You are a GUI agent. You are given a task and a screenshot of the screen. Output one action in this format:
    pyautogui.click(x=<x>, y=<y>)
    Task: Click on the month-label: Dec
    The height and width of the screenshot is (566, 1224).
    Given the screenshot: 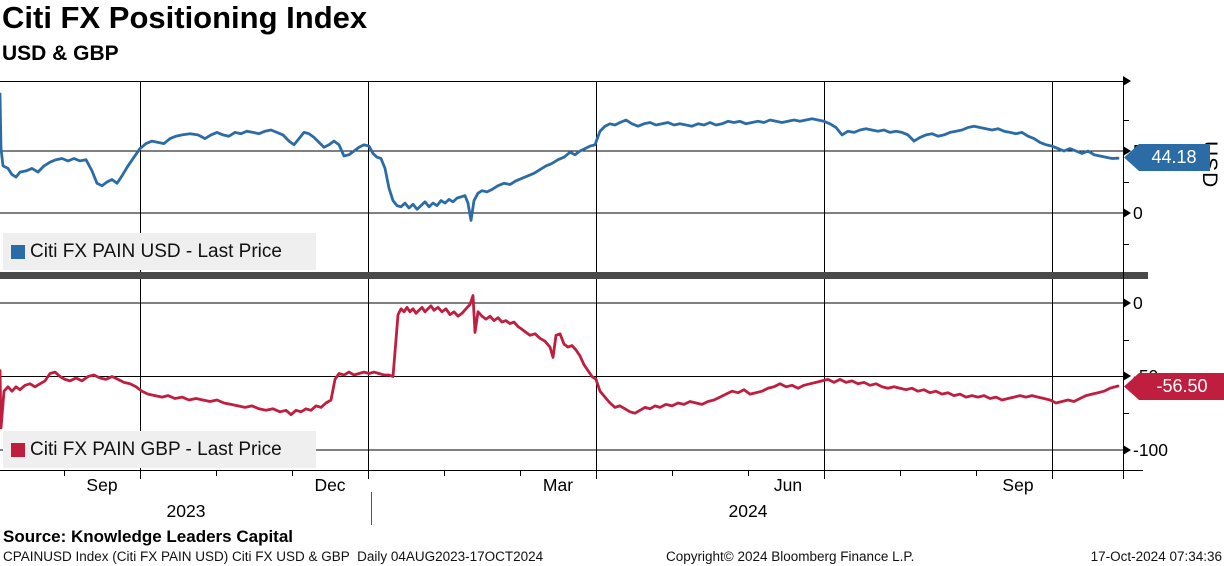 What is the action you would take?
    pyautogui.click(x=330, y=485)
    